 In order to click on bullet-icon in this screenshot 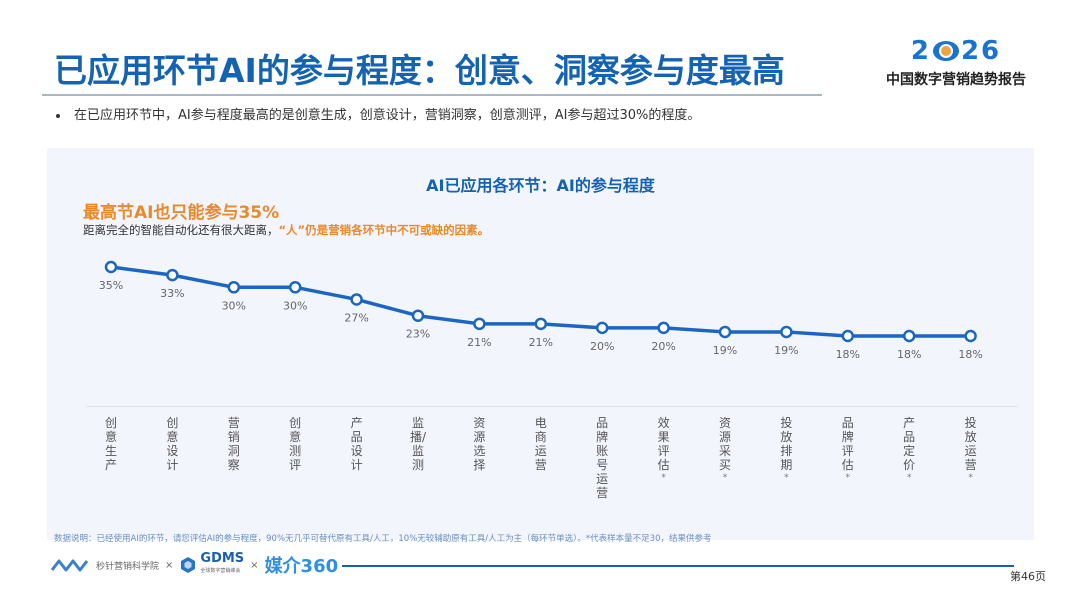, I will do `click(58, 115)`.